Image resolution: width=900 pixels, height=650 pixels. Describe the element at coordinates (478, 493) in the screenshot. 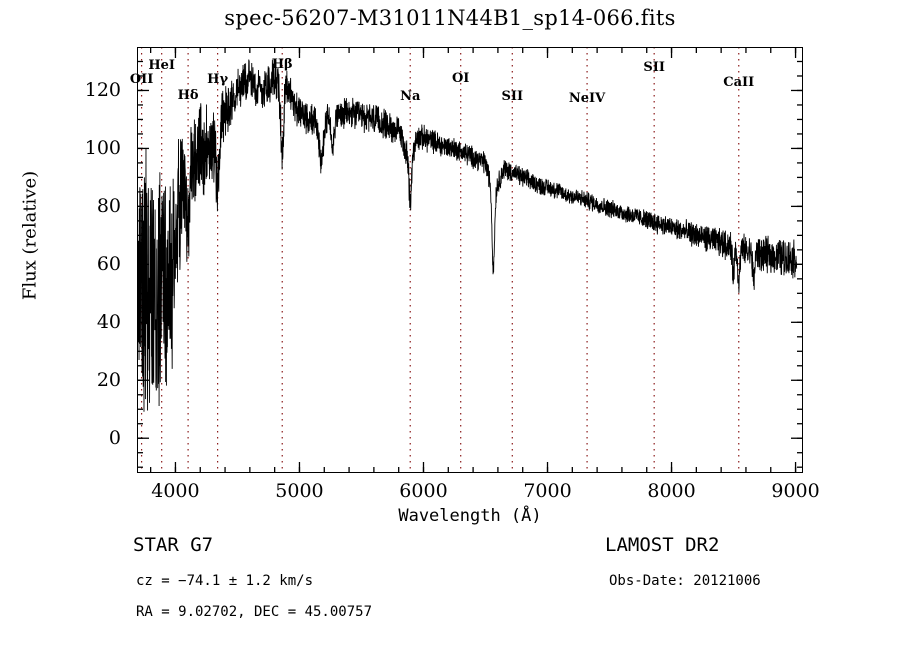

I see `x-axis-tick-labels: 4000 5000 6000 7000 8000 9000` at that location.